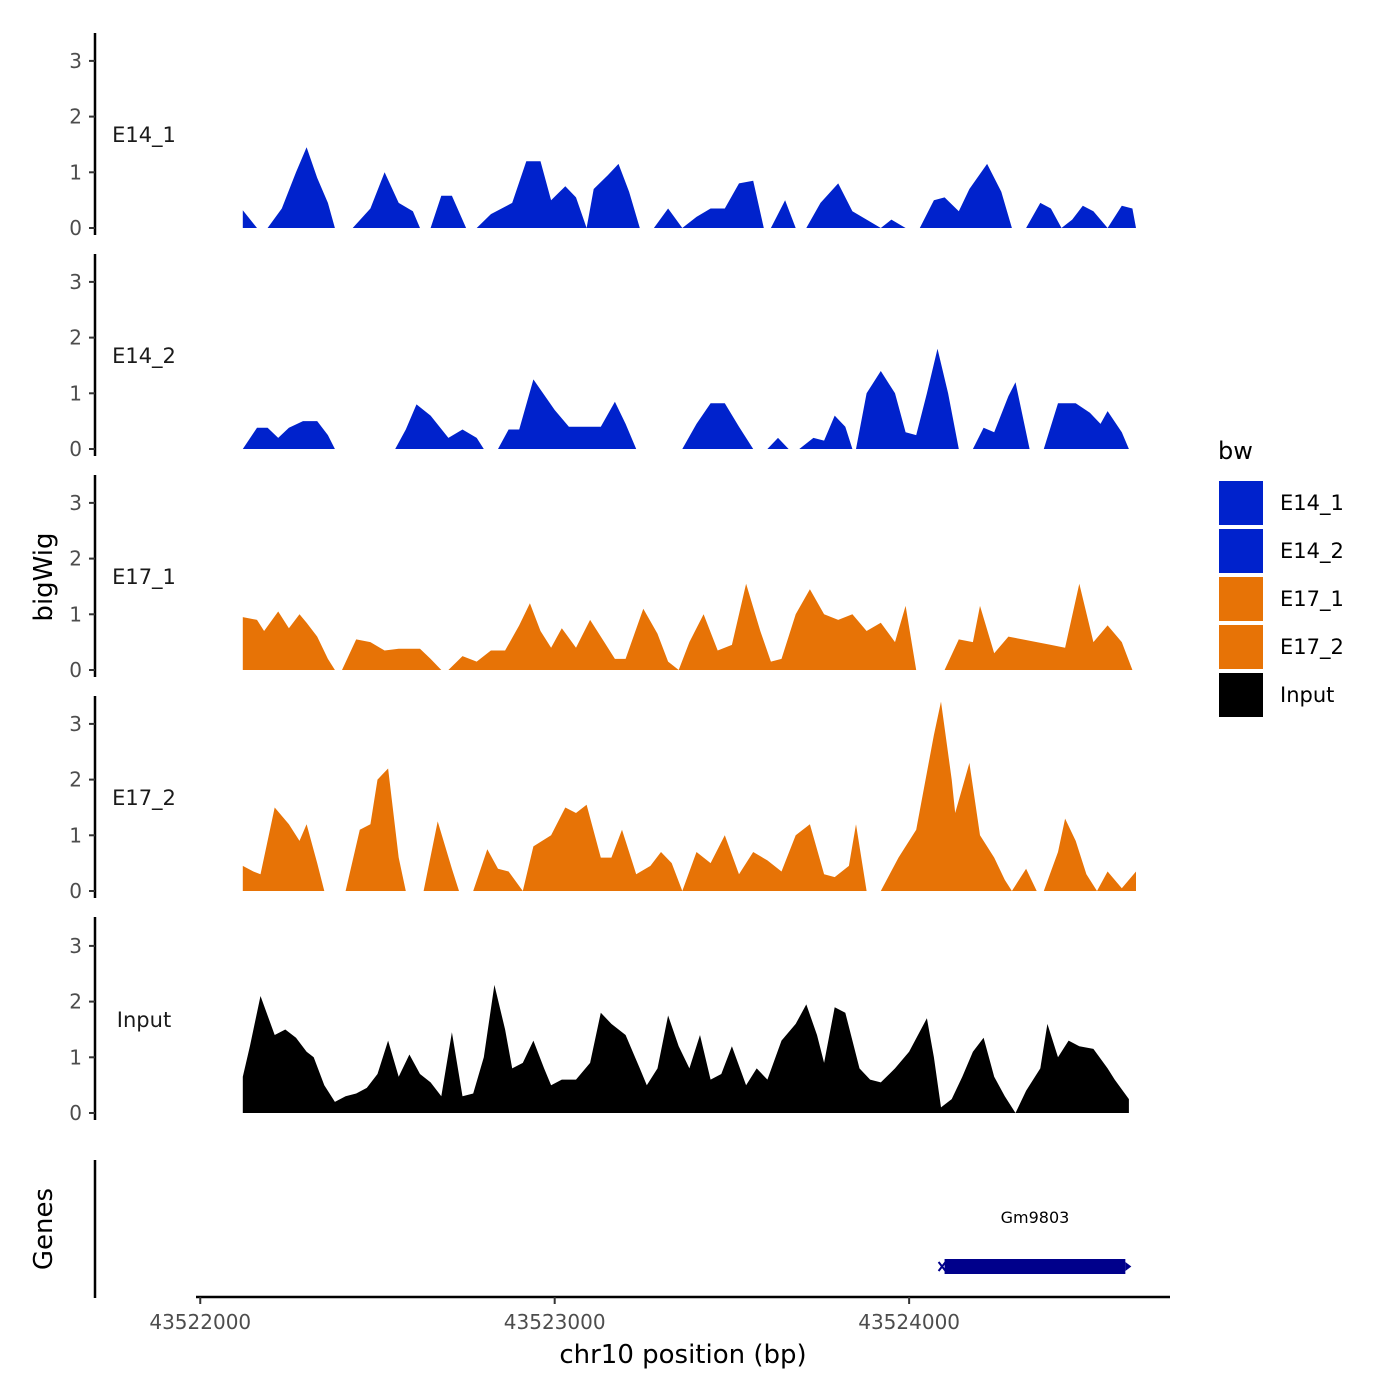  What do you see at coordinates (603, 136) in the screenshot?
I see `track-e14-1: 0 1 2 3 E14_1` at bounding box center [603, 136].